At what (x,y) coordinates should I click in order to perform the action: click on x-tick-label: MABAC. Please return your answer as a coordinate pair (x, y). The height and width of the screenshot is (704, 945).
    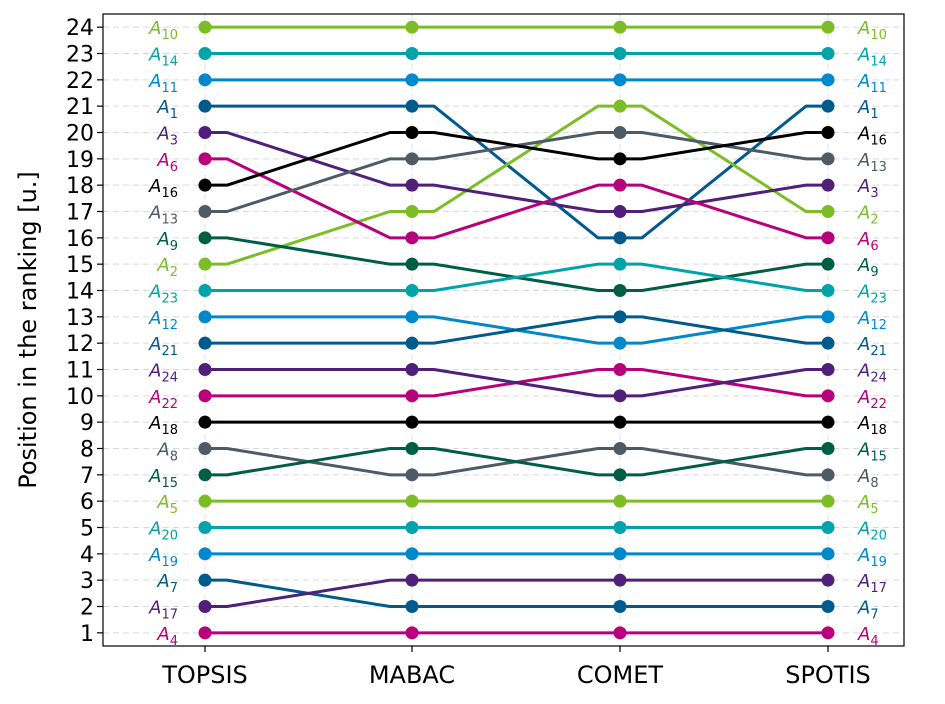
    Looking at the image, I should click on (412, 675).